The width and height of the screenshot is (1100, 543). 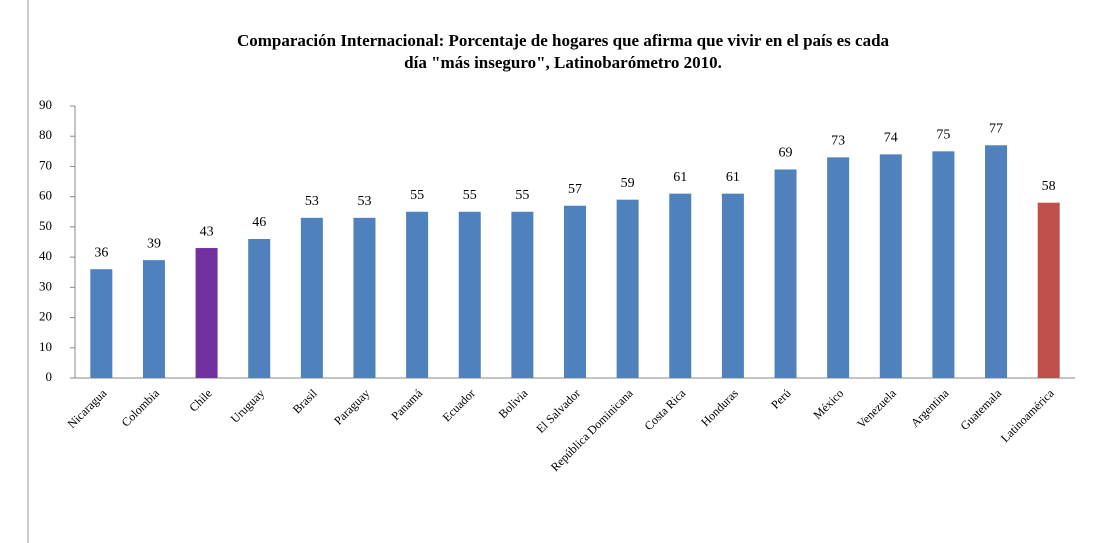 What do you see at coordinates (45, 285) in the screenshot?
I see `y-tick-label: 30` at bounding box center [45, 285].